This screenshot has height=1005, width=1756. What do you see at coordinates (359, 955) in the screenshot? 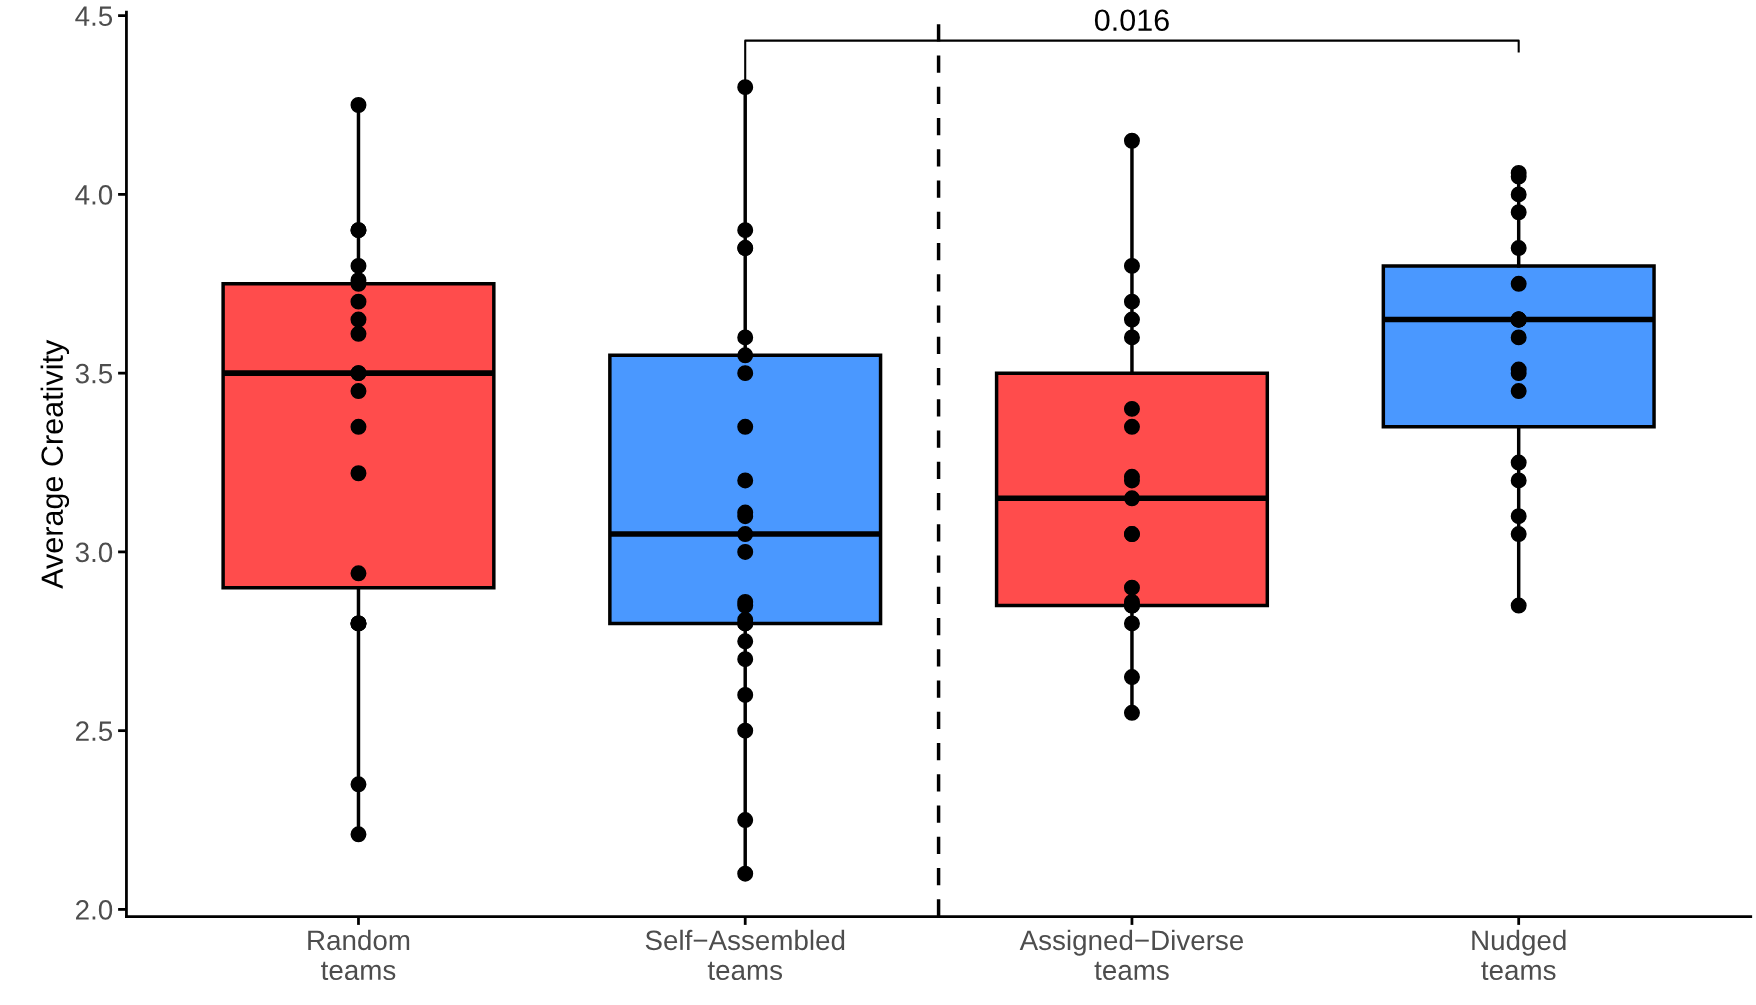
I see `x-tick-label: Random teams` at bounding box center [359, 955].